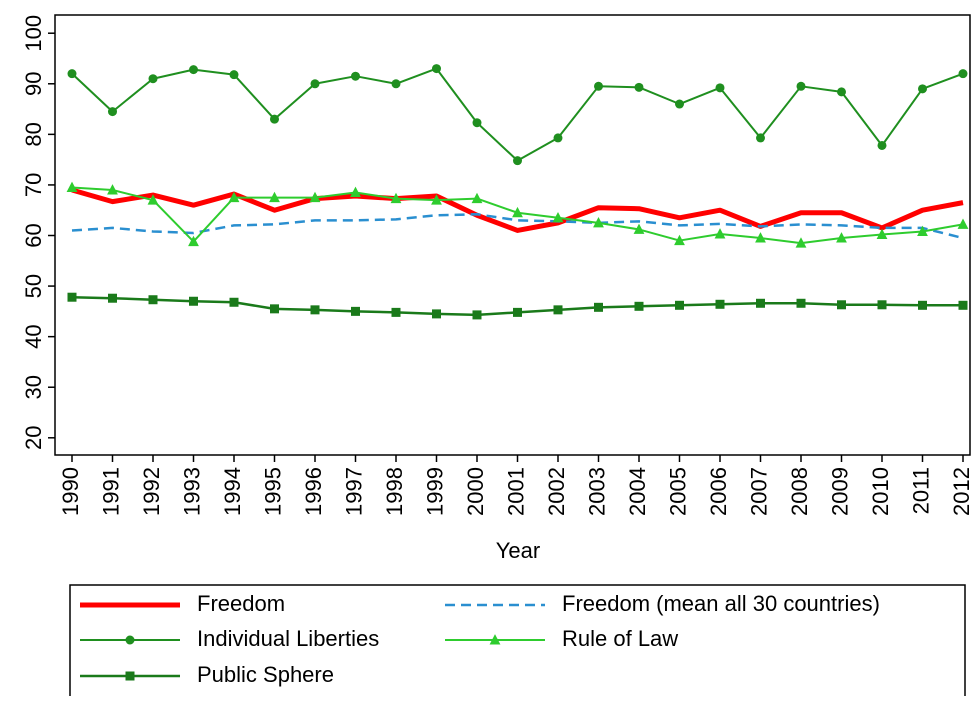 The height and width of the screenshot is (701, 971). I want to click on x-tick-label: 1991, so click(110, 491).